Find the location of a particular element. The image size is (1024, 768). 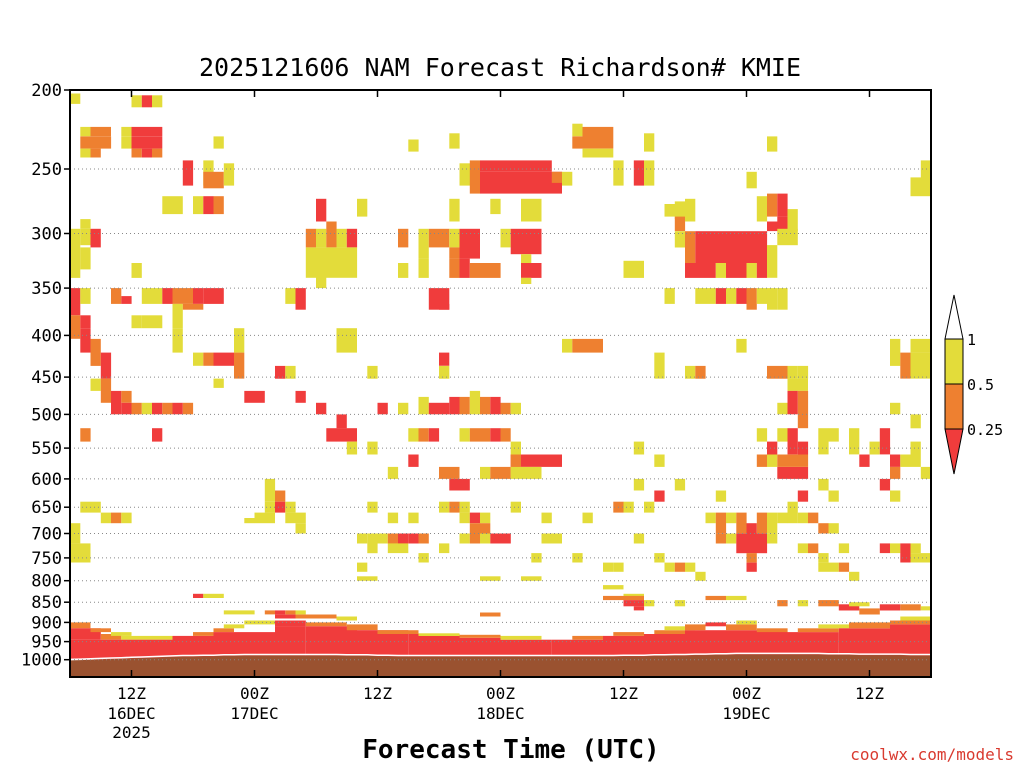

y-tick-label: 950 is located at coordinates (46, 643).